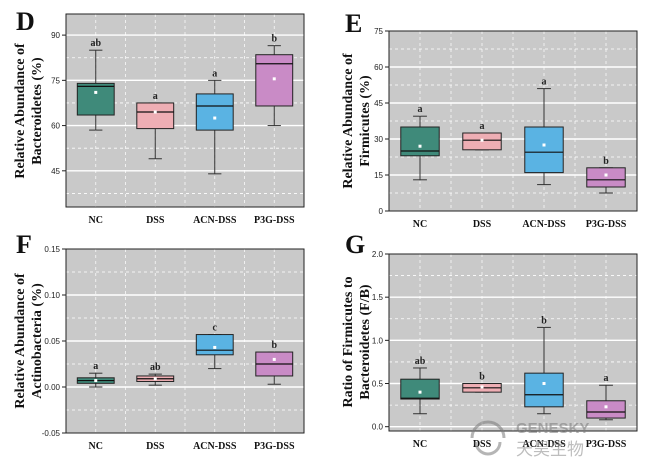  What do you see at coordinates (544, 365) in the screenshot?
I see `box-acn-dss: b` at bounding box center [544, 365].